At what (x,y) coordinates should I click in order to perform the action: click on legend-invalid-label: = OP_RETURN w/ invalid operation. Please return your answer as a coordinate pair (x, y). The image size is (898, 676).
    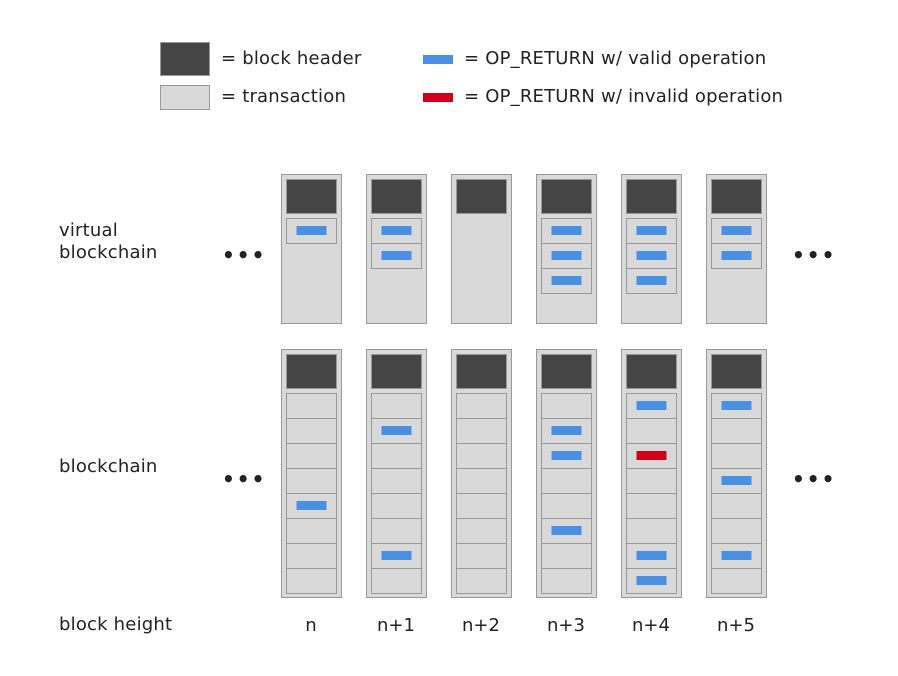
    Looking at the image, I should click on (624, 96).